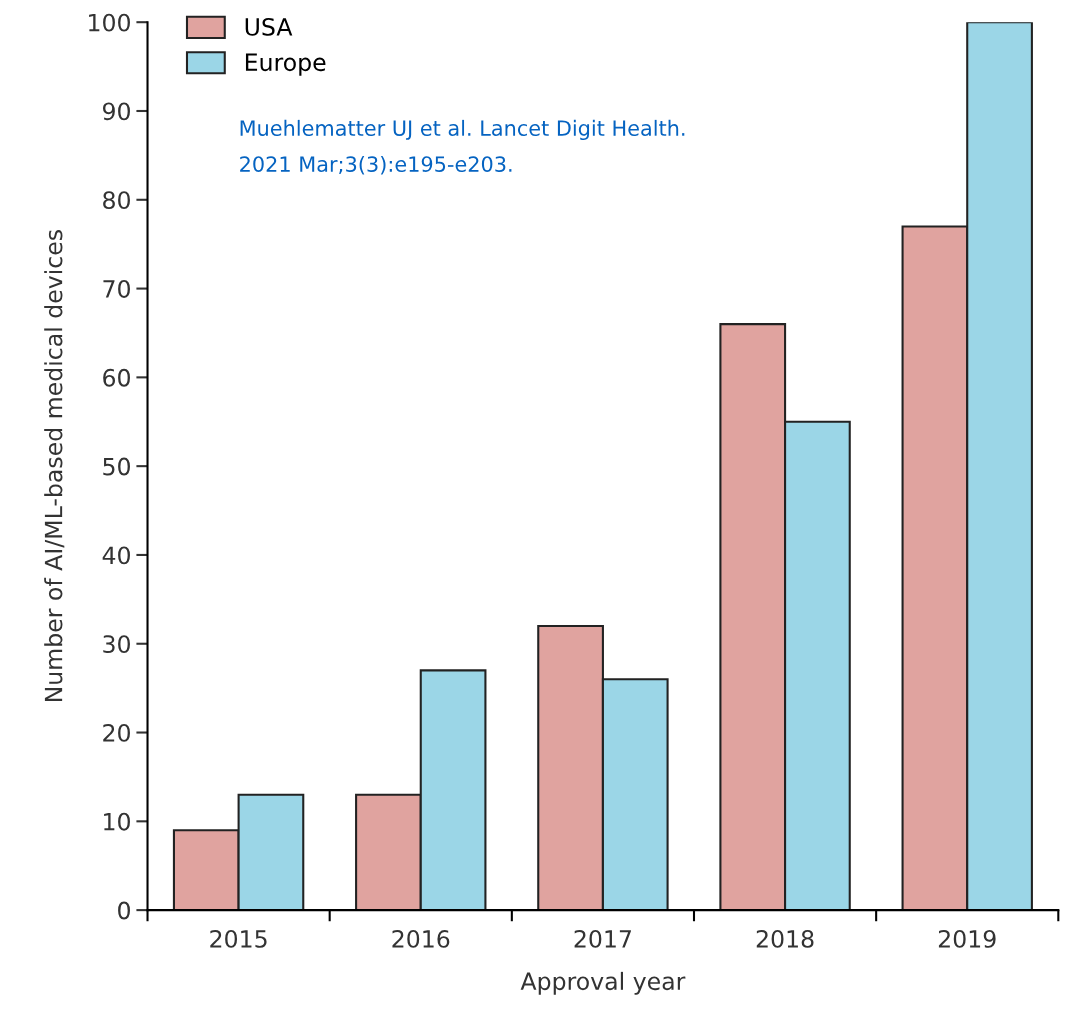  I want to click on y-tick-label: 80, so click(116, 200).